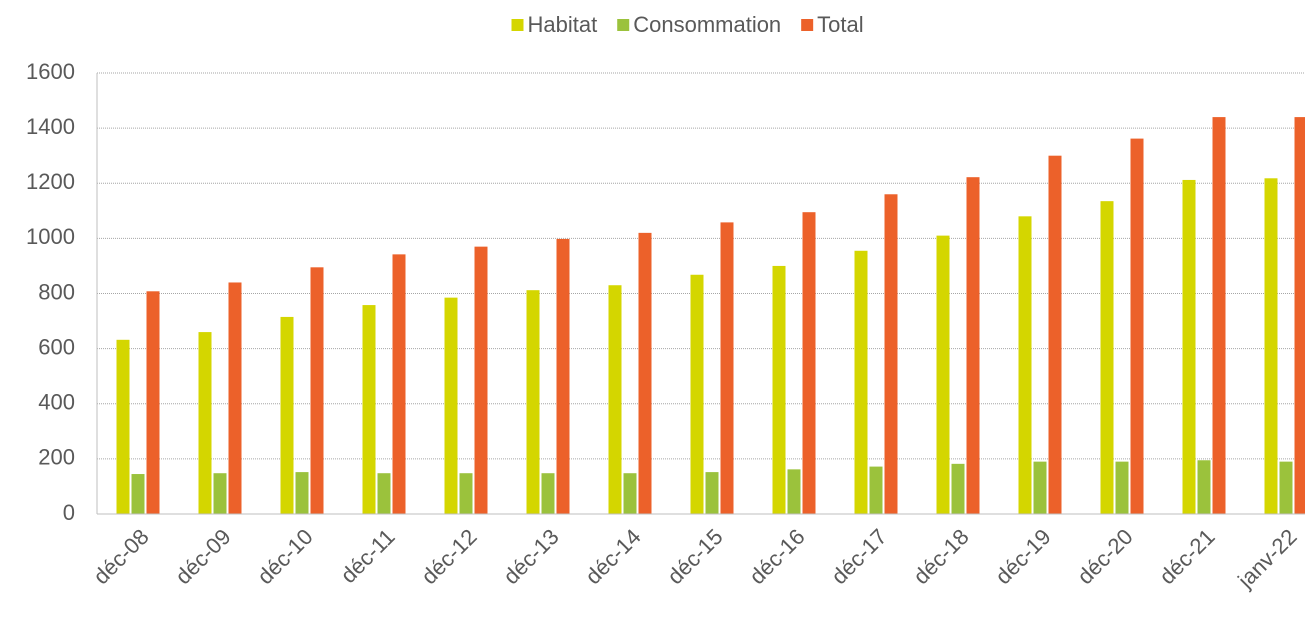 This screenshot has height=617, width=1305. What do you see at coordinates (1266, 558) in the screenshot?
I see `x-tick-label: janv-22` at bounding box center [1266, 558].